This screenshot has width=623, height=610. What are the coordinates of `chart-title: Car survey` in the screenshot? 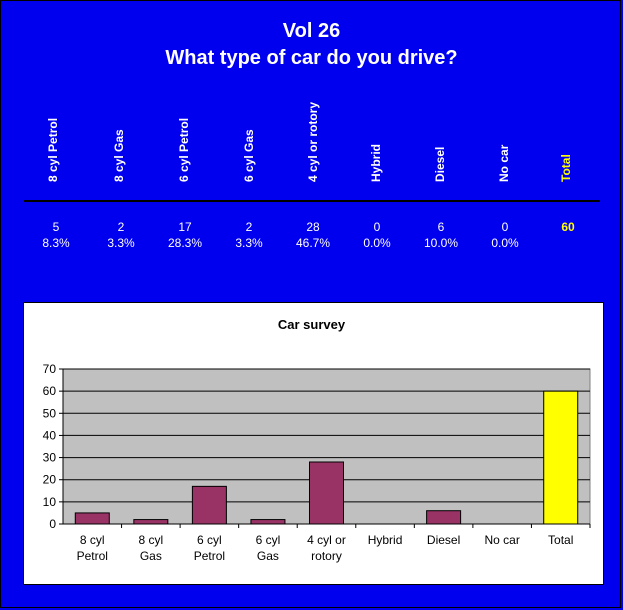 It's located at (311, 324).